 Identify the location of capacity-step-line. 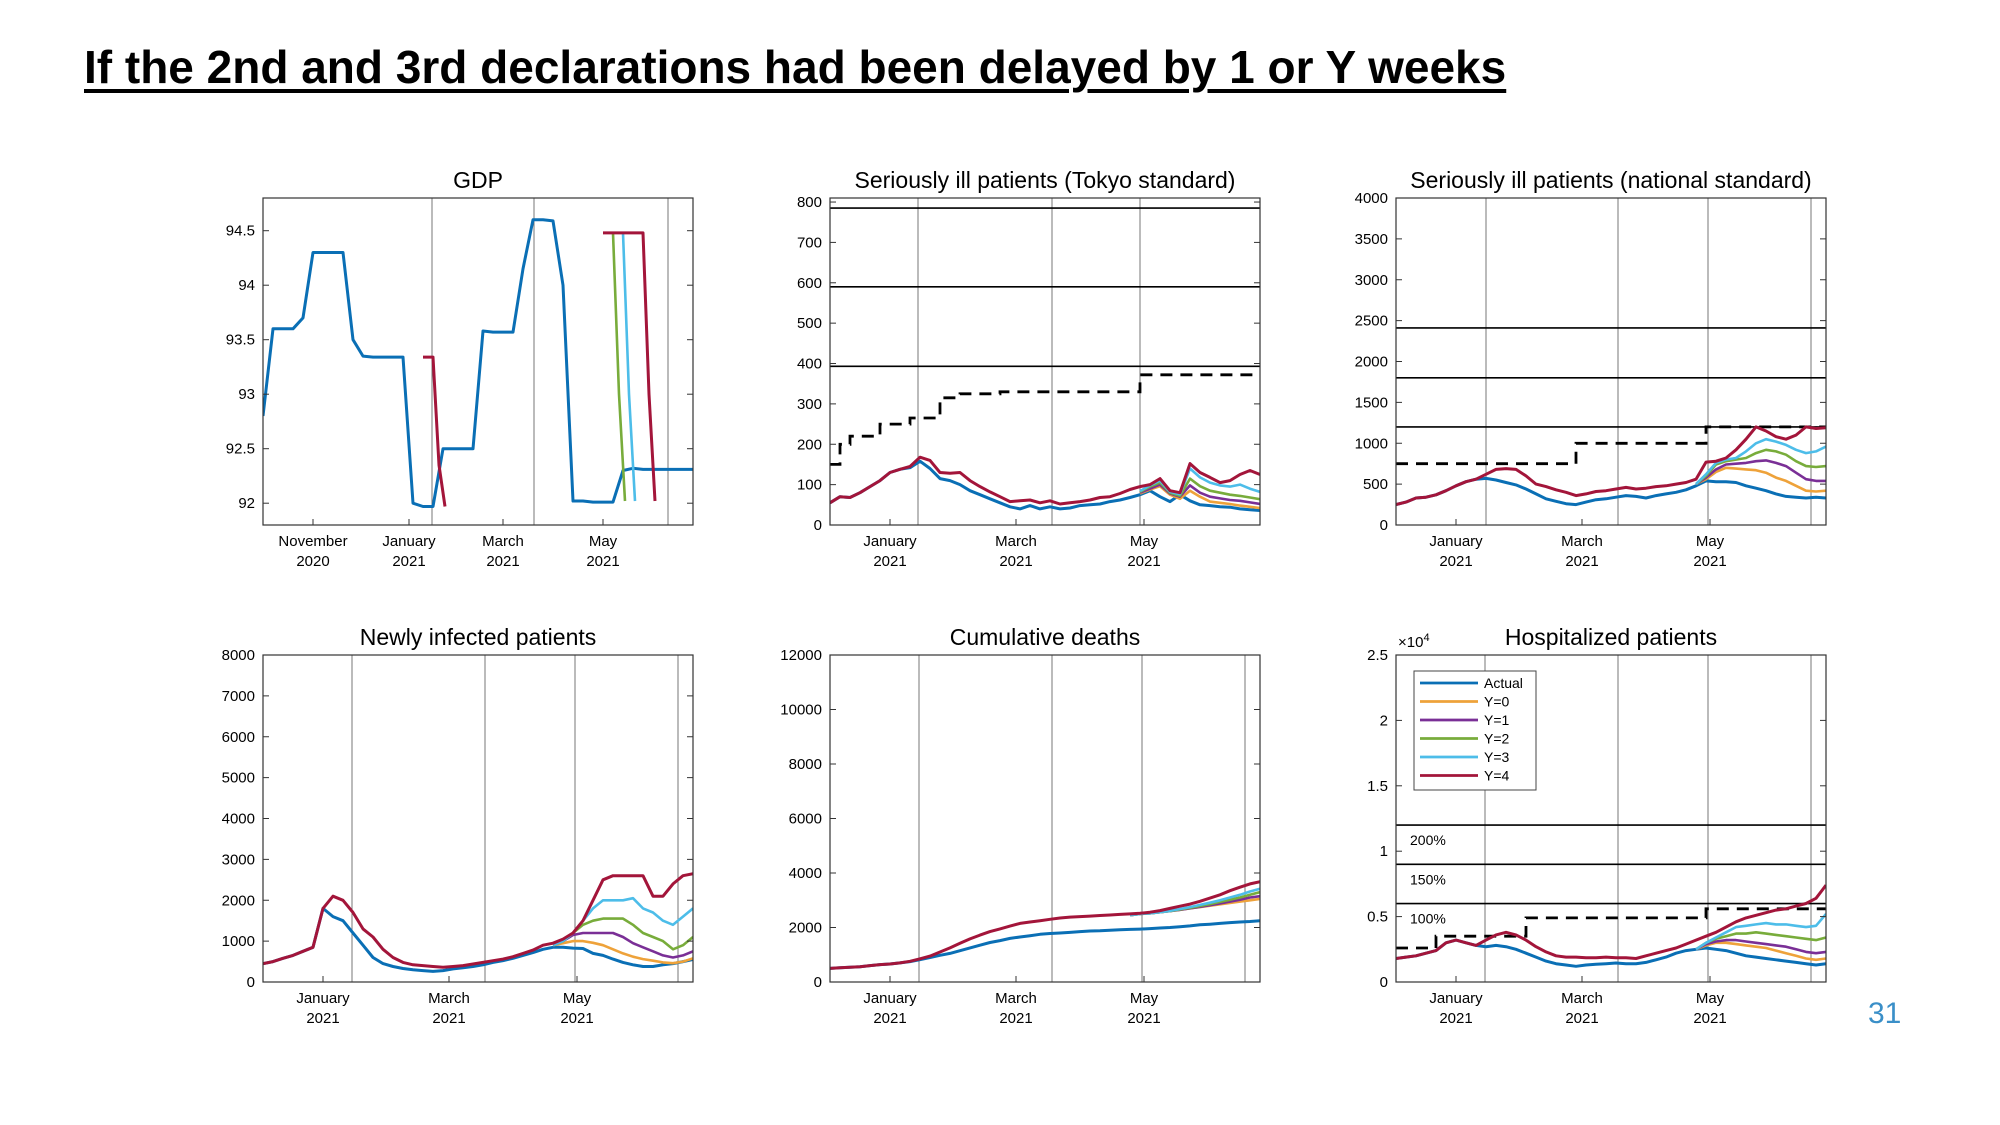
(1045, 419).